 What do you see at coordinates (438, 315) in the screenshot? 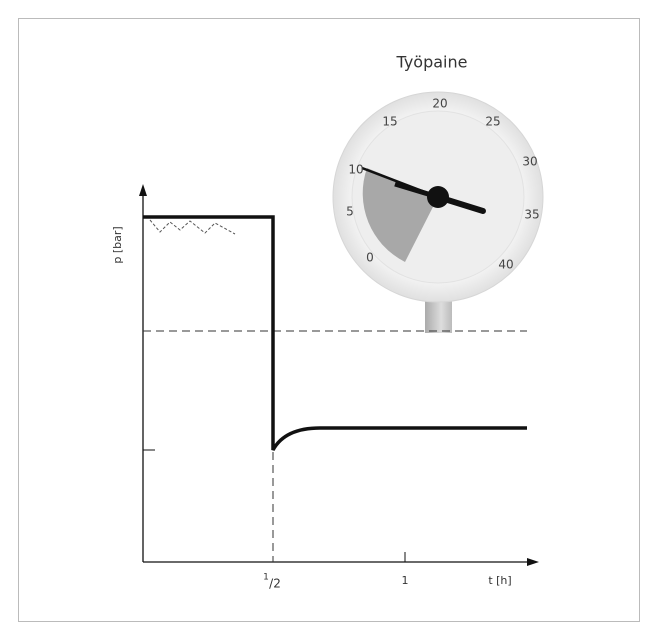
I see `gauge-stem` at bounding box center [438, 315].